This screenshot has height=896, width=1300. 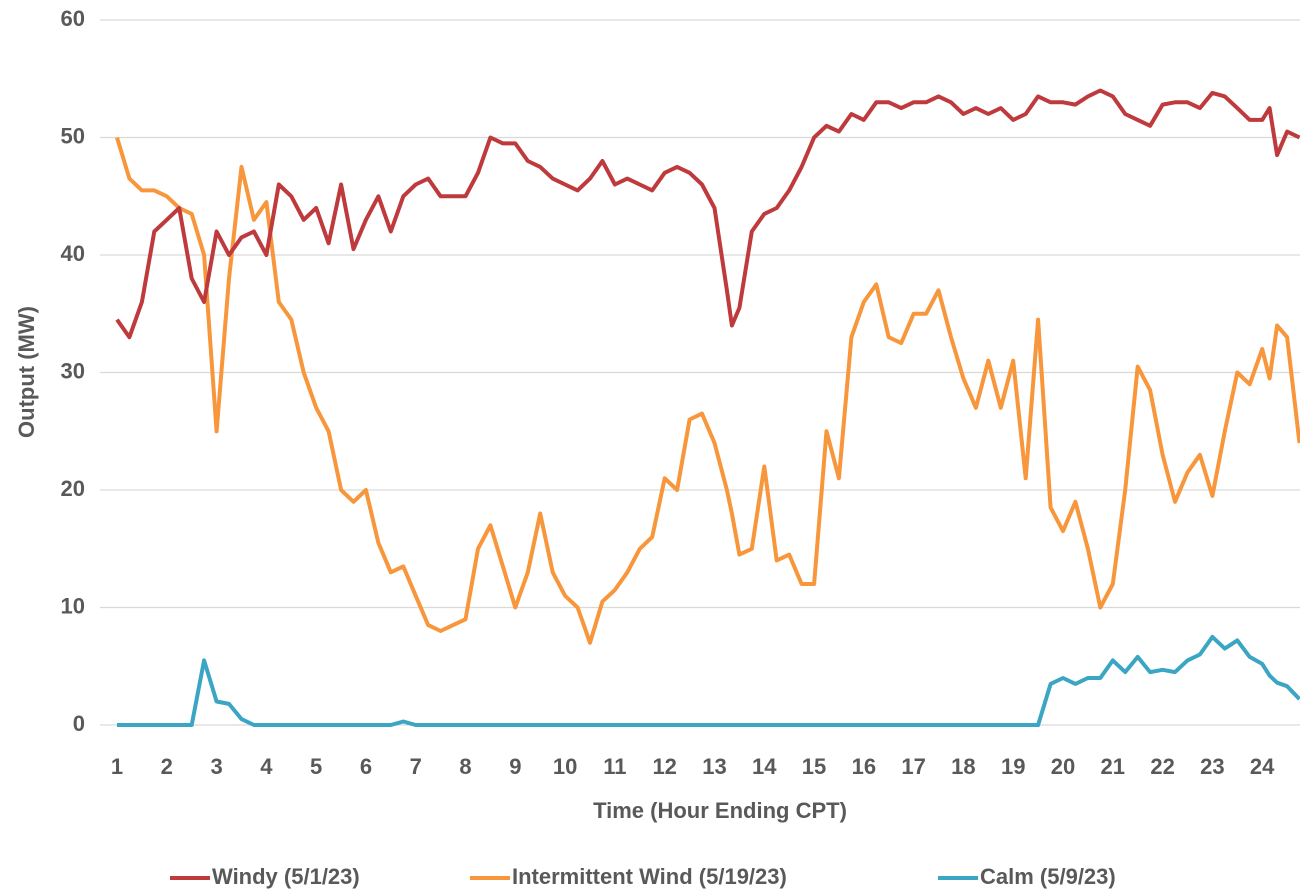 What do you see at coordinates (708, 680) in the screenshot?
I see `series-line` at bounding box center [708, 680].